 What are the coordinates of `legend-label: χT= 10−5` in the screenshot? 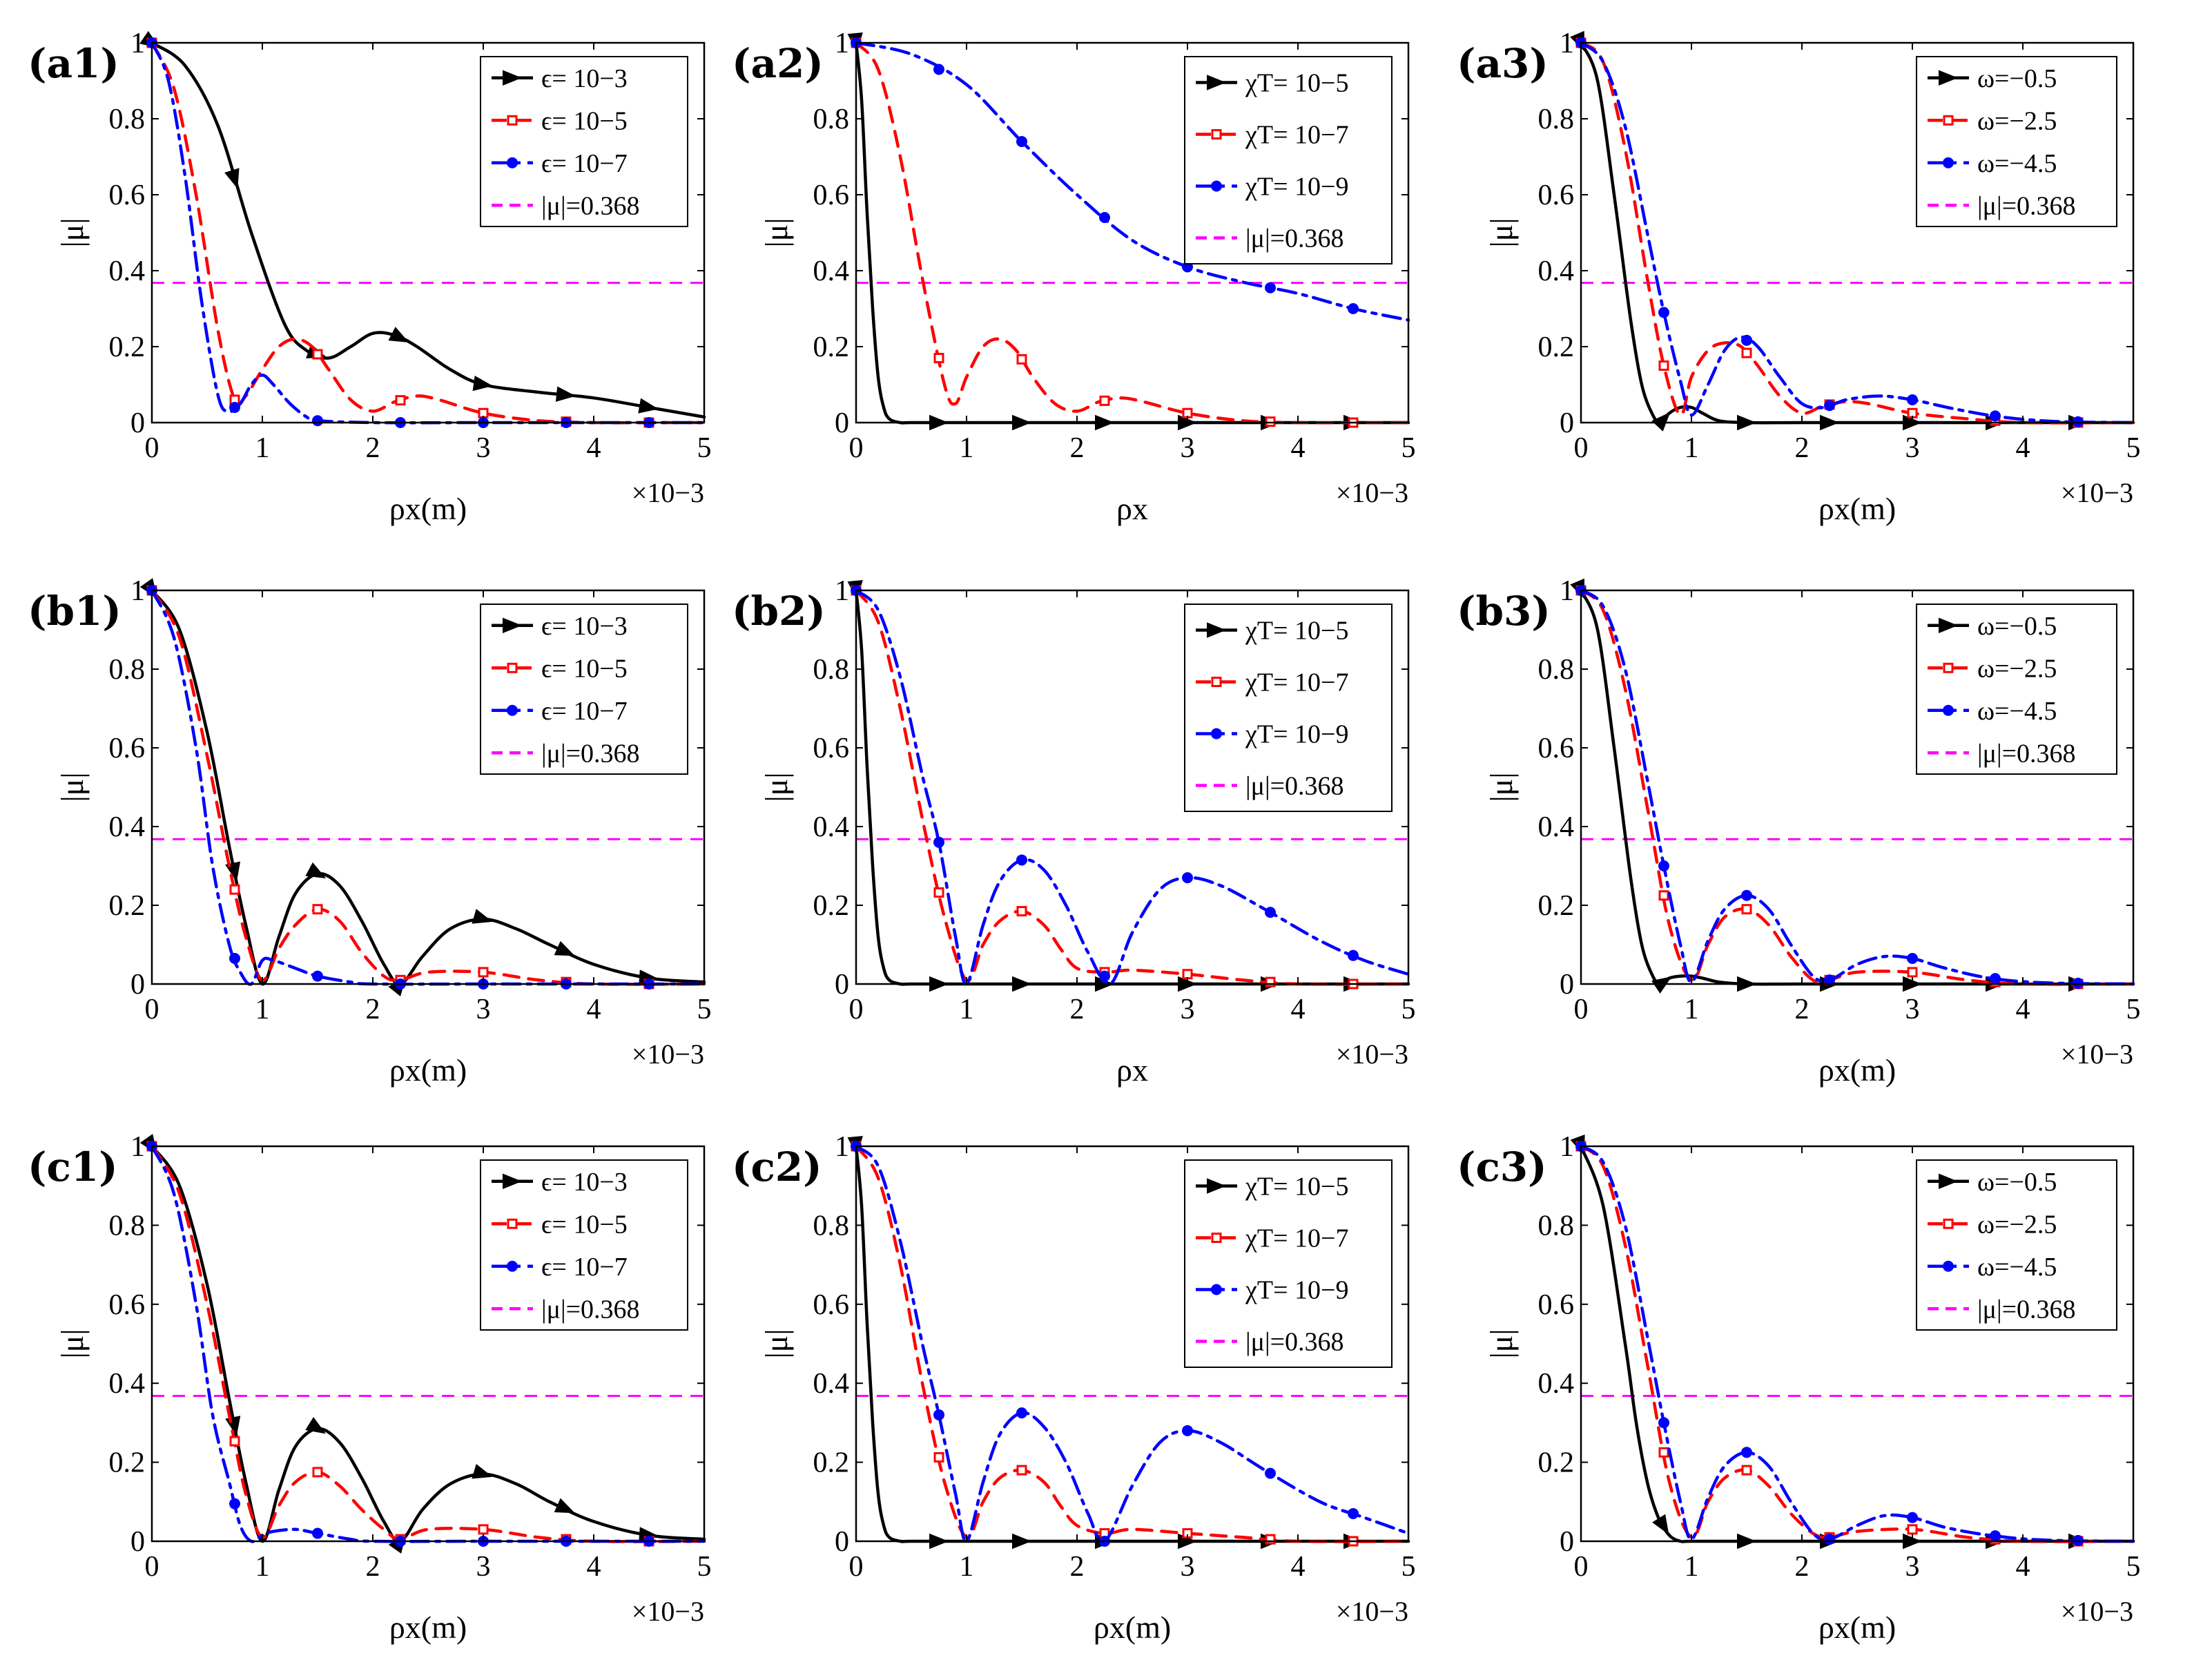 It's located at (1297, 1187).